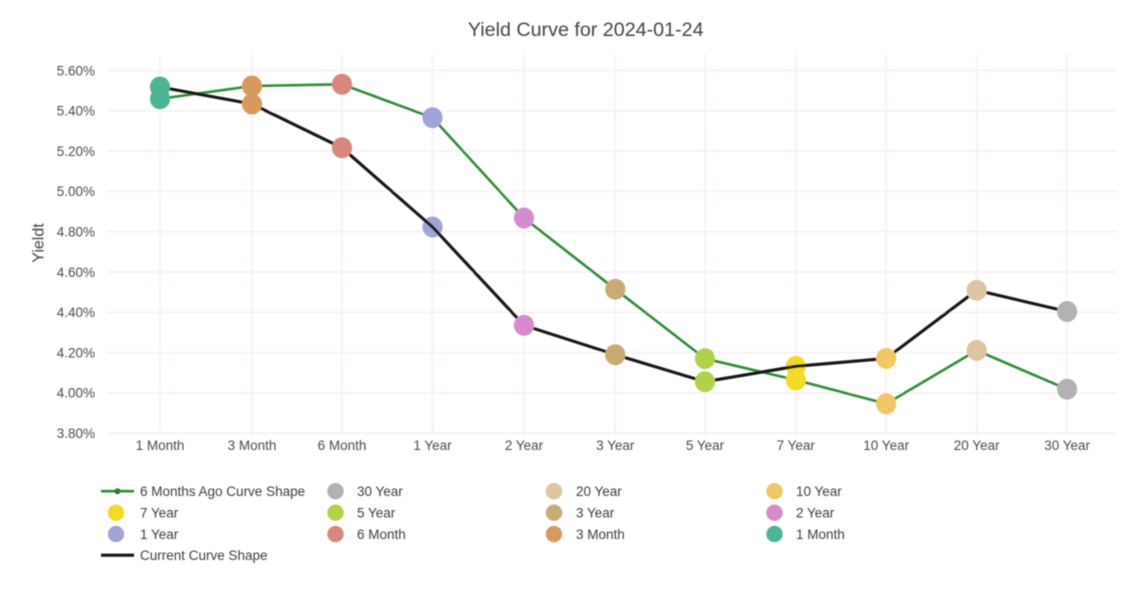 This screenshot has width=1122, height=591. I want to click on svg-text: 4.20%, so click(76, 352).